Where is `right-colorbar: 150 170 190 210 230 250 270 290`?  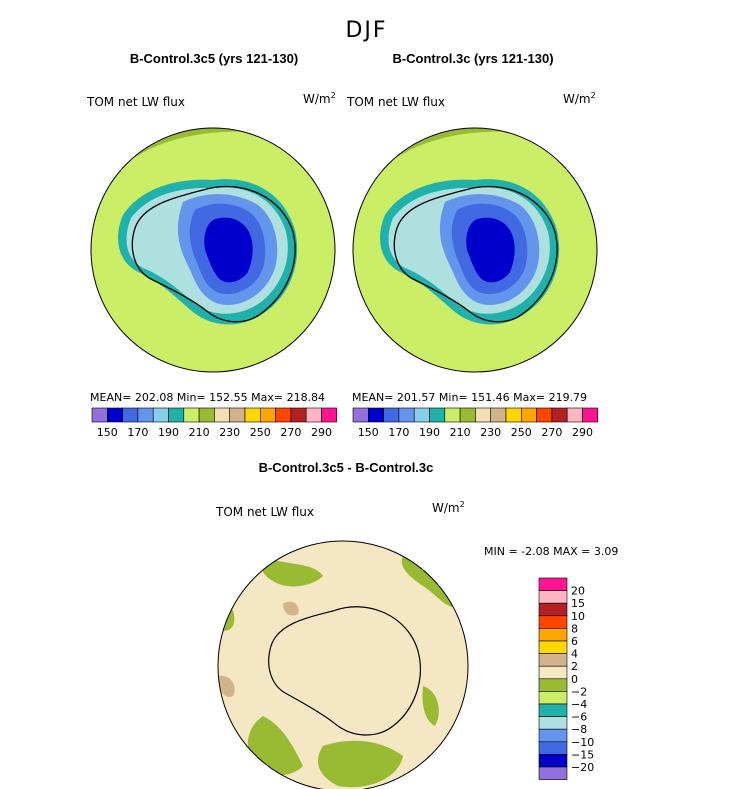
right-colorbar: 150 170 190 210 230 250 270 290 is located at coordinates (475, 423).